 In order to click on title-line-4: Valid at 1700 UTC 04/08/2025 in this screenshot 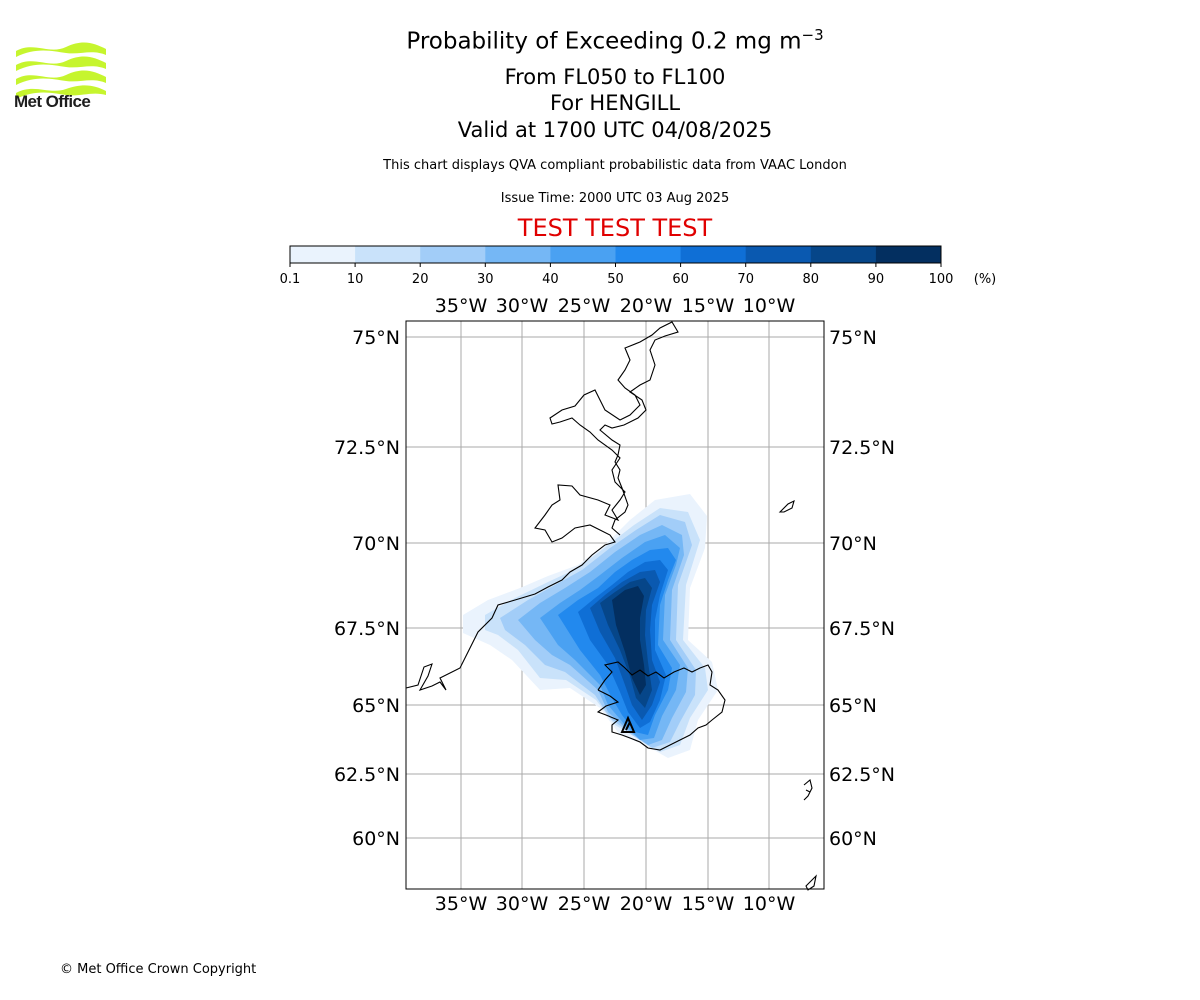, I will do `click(615, 130)`.